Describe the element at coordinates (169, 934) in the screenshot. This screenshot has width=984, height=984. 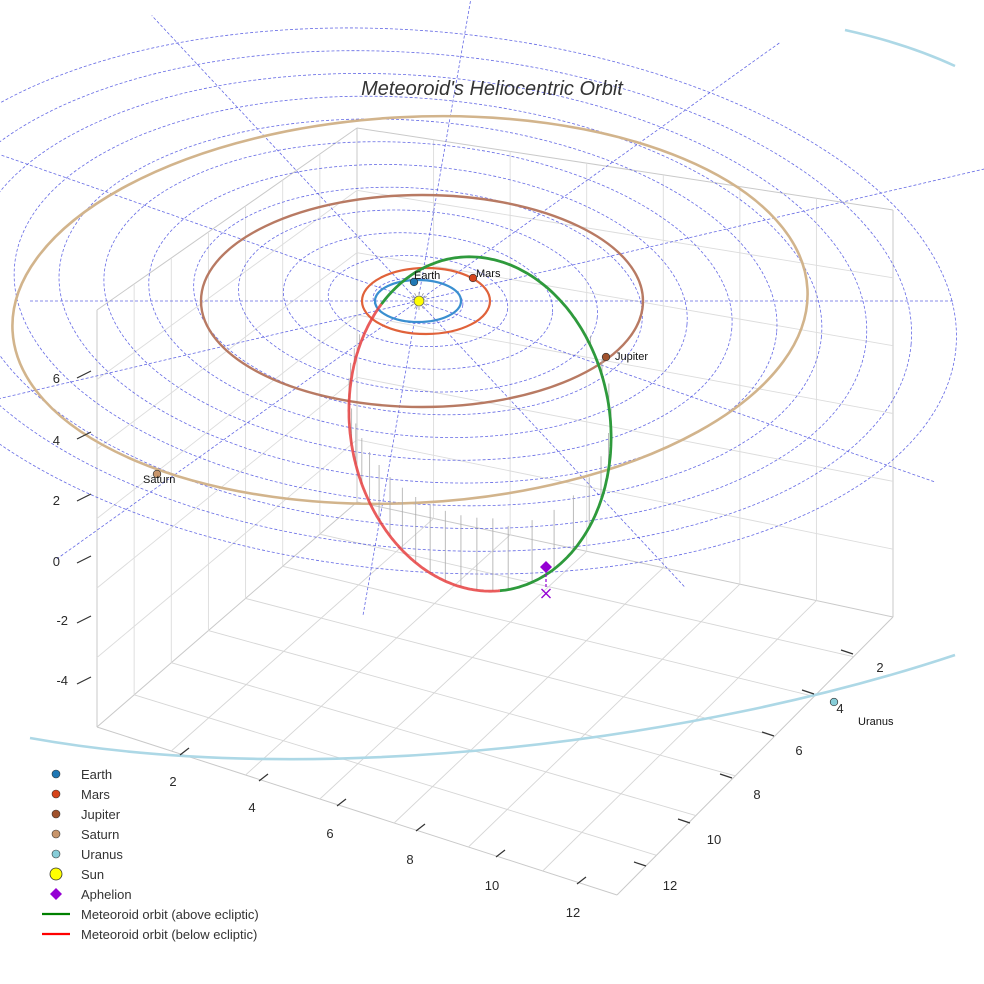
I see `legend-label: Meteoroid orbit (below ecliptic)` at that location.